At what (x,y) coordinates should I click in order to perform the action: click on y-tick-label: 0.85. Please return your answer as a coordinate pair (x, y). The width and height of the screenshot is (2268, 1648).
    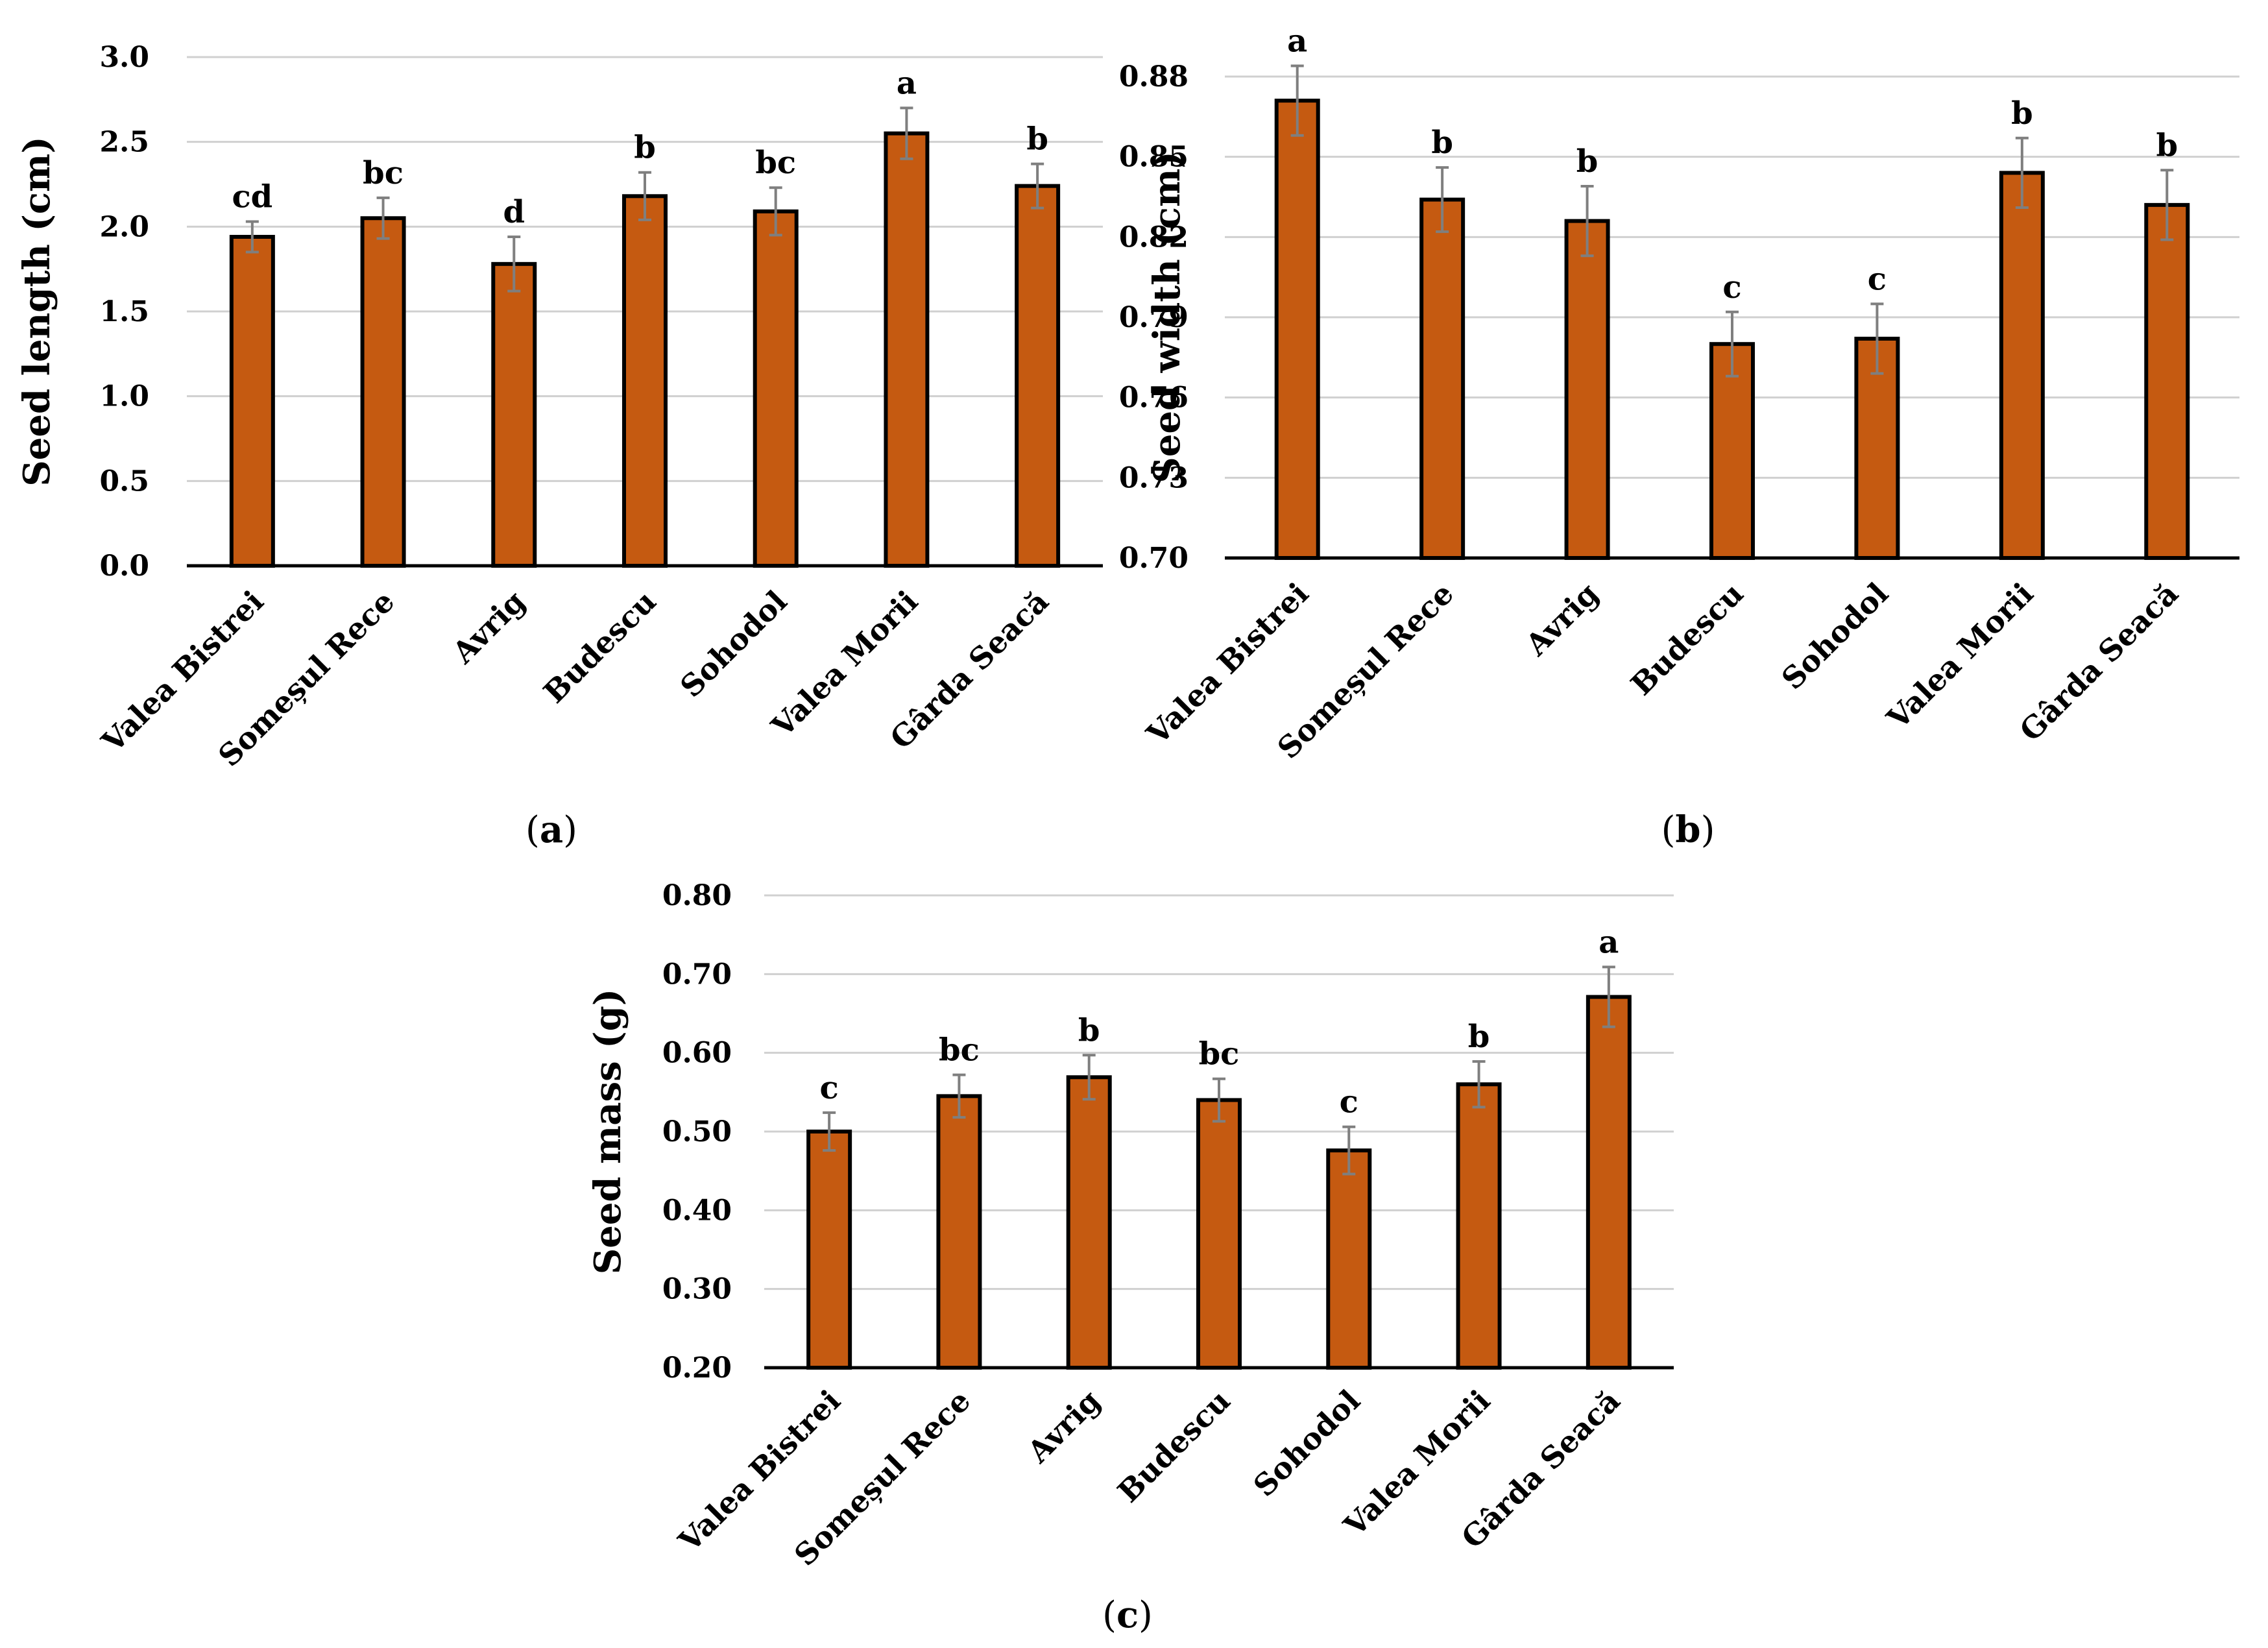
    Looking at the image, I should click on (1153, 158).